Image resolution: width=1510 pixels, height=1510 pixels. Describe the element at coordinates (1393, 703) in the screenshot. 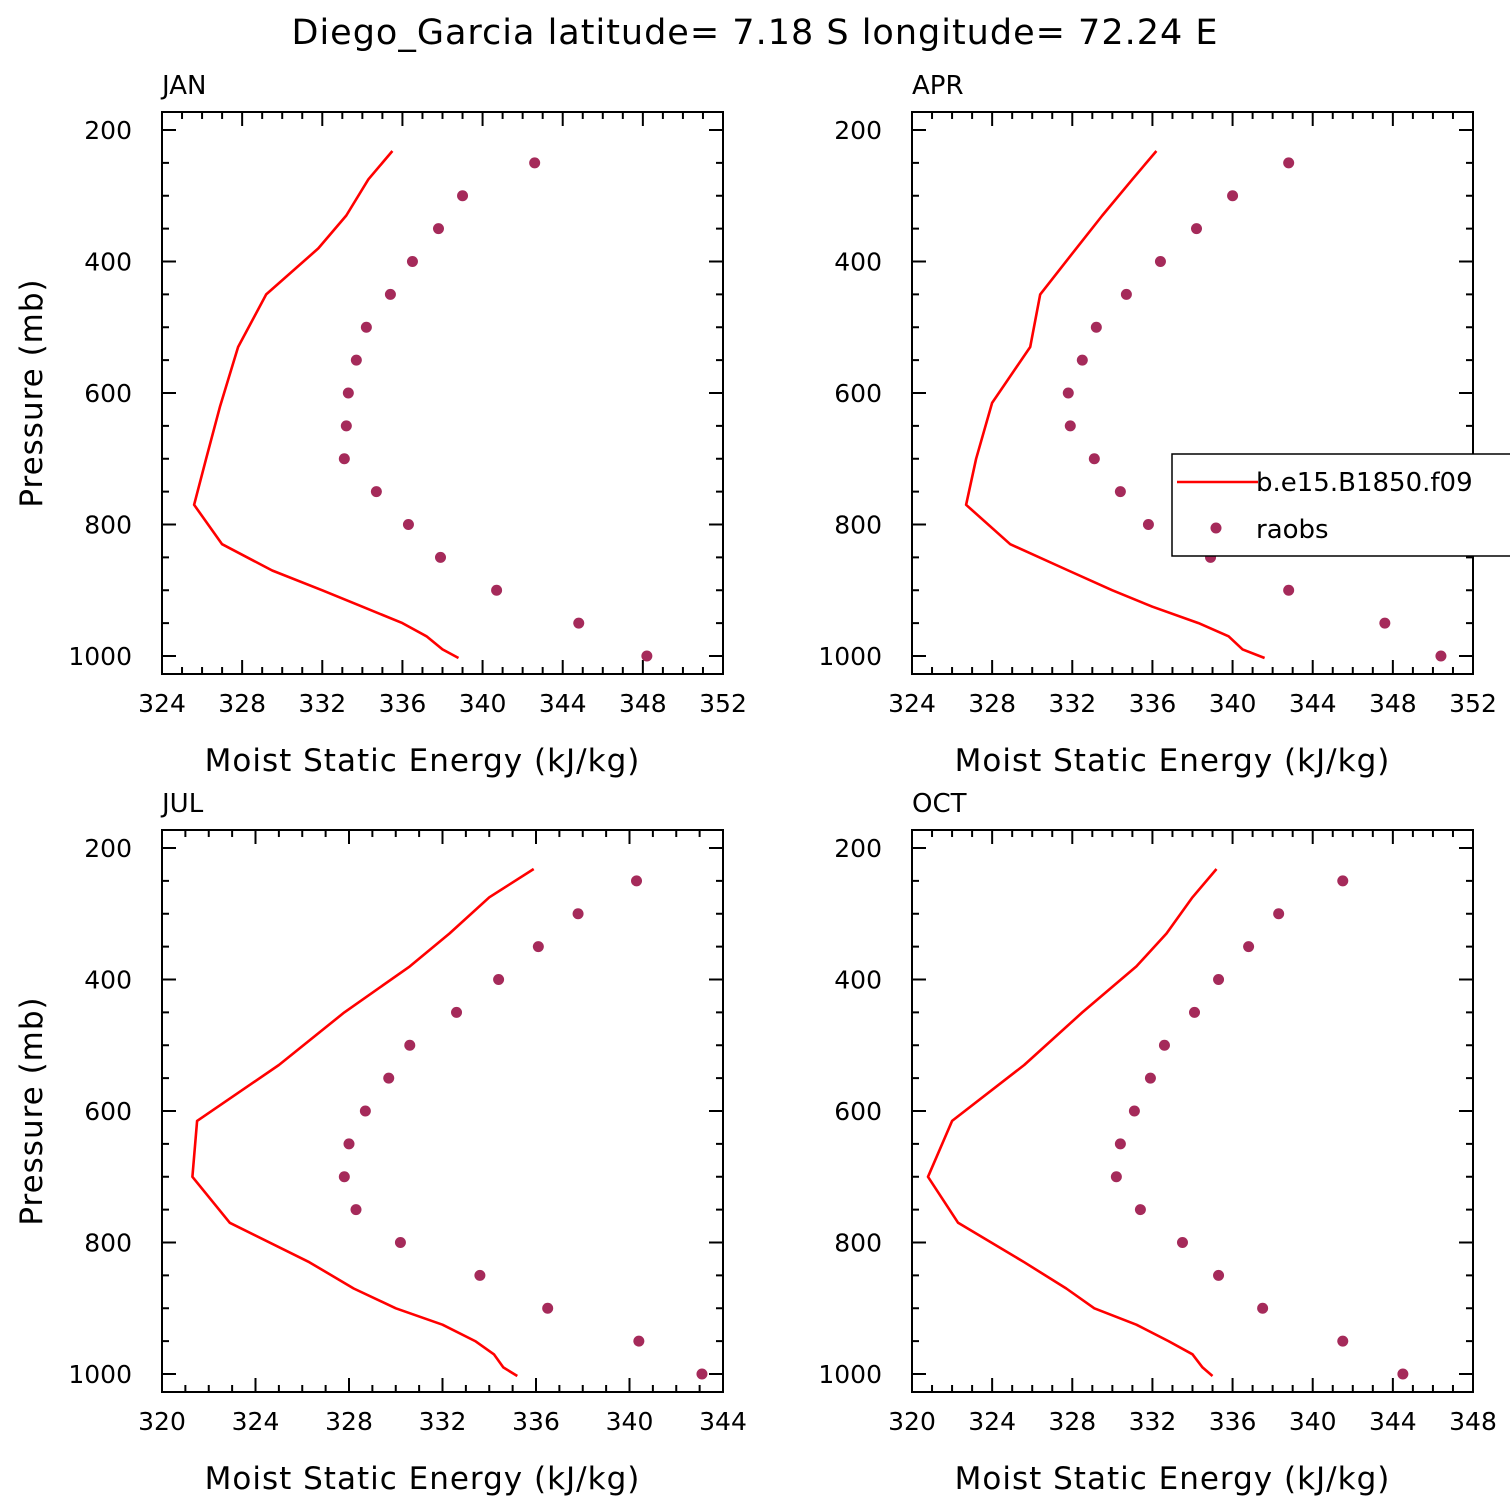

I see `x-tick-label-apr: 348` at that location.